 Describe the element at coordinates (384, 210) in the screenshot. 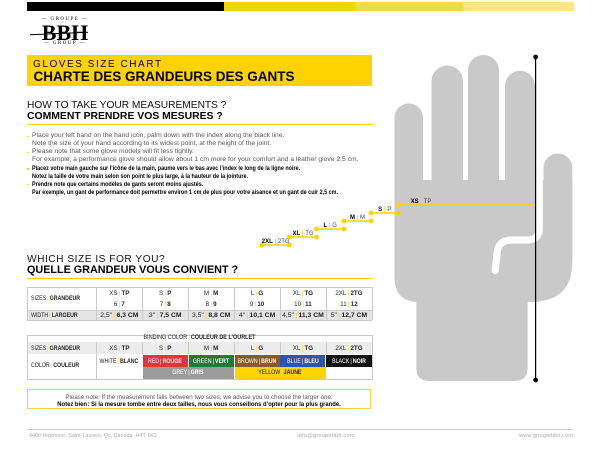

I see `svg-text: S | P` at that location.